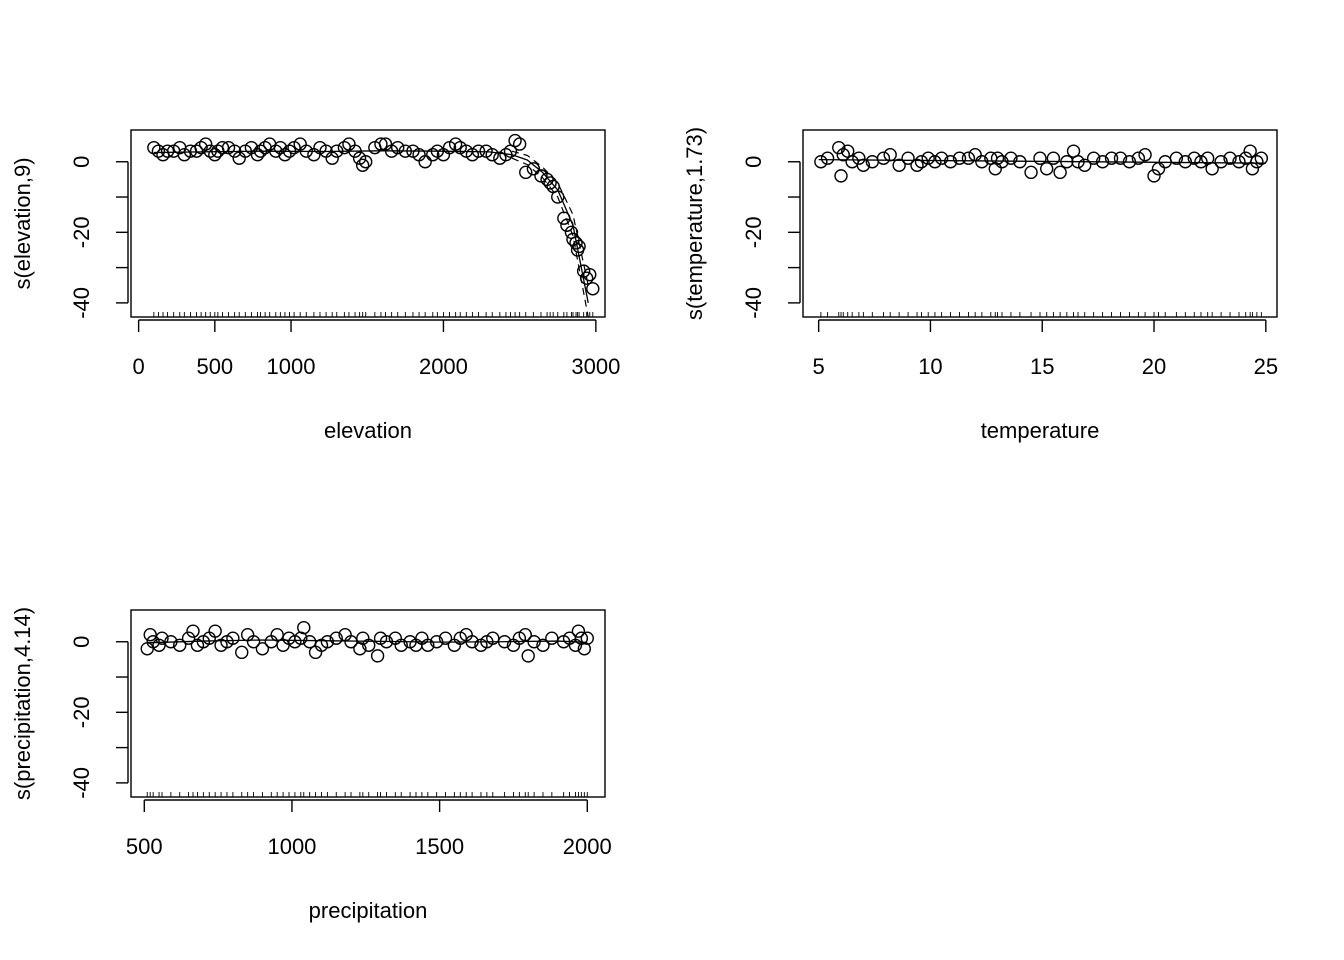 The image size is (1344, 960). What do you see at coordinates (819, 366) in the screenshot?
I see `x-tick-label: 5` at bounding box center [819, 366].